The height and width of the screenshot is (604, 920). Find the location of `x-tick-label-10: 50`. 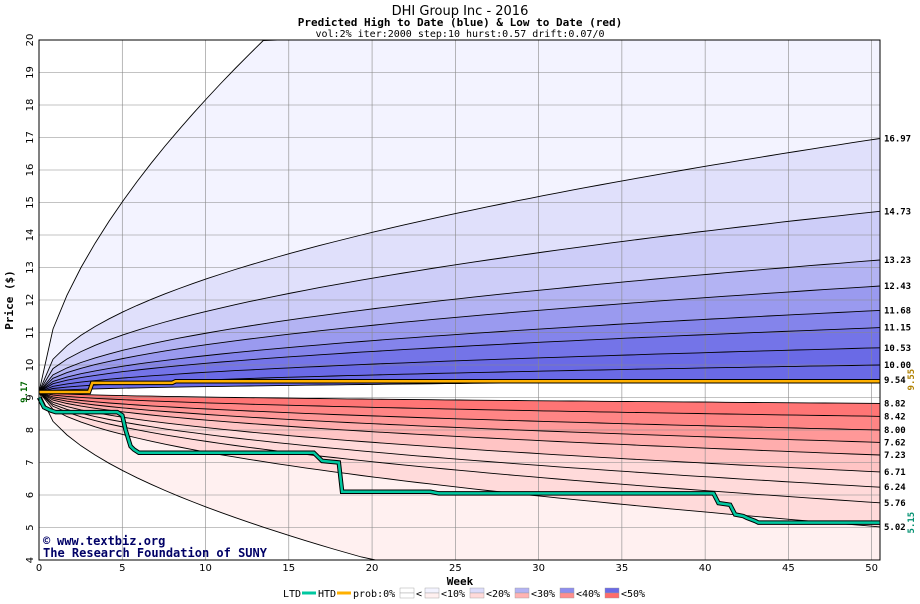

x-tick-label-10: 50 is located at coordinates (871, 568).